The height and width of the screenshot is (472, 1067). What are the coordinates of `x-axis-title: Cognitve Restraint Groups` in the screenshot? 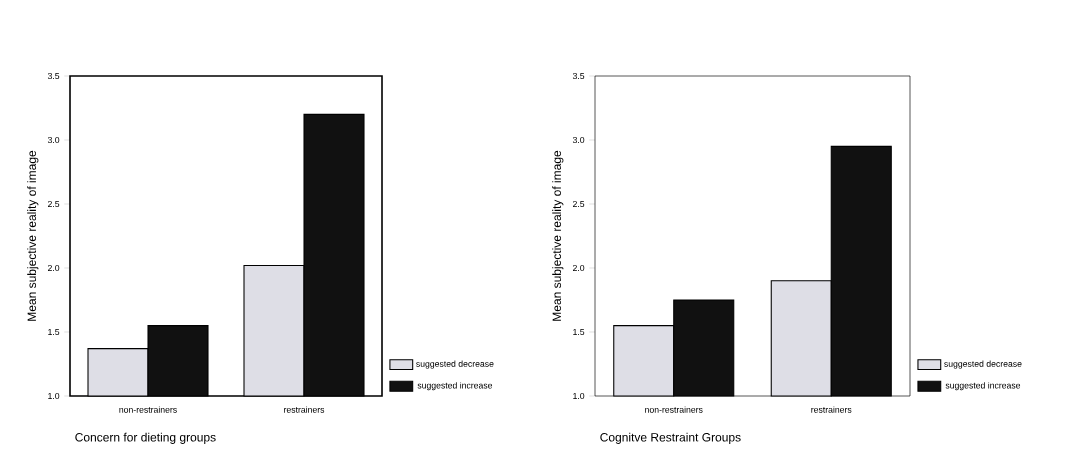 It's located at (670, 438).